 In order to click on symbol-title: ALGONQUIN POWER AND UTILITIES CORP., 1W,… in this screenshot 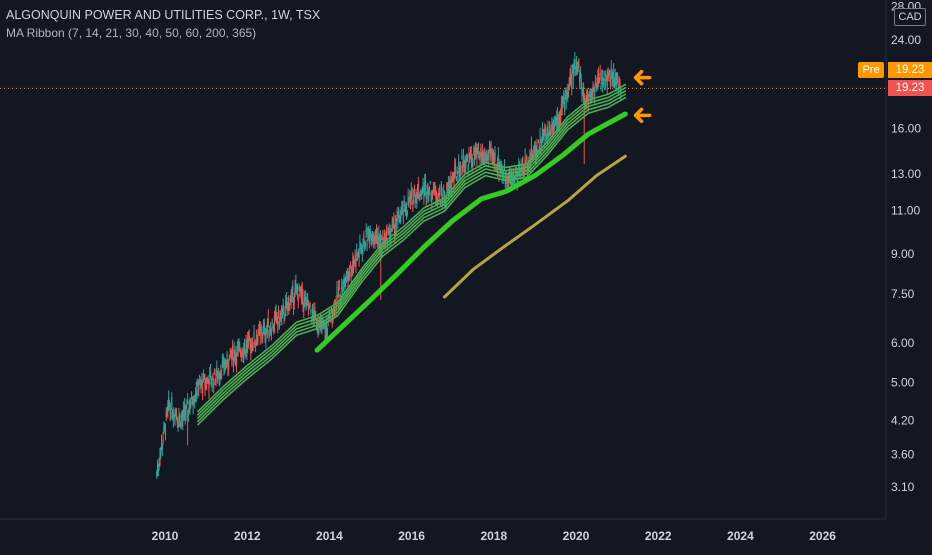, I will do `click(163, 15)`.